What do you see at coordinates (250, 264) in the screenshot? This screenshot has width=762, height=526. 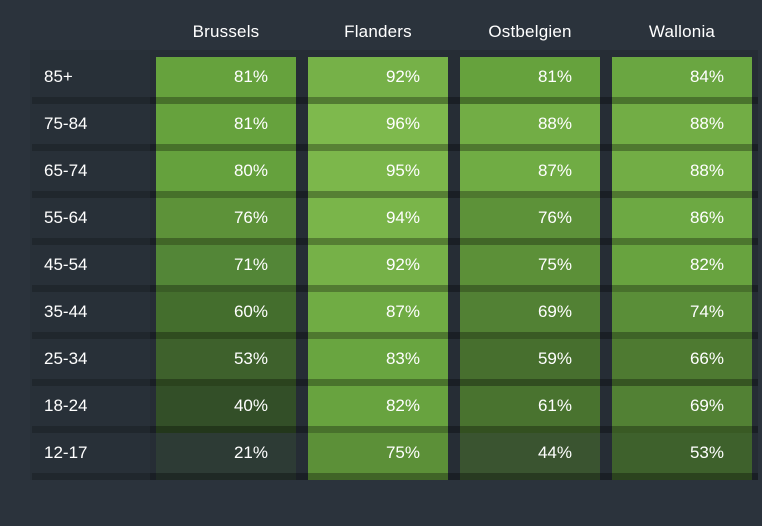 I see `heatmap-cell-value: 71%` at bounding box center [250, 264].